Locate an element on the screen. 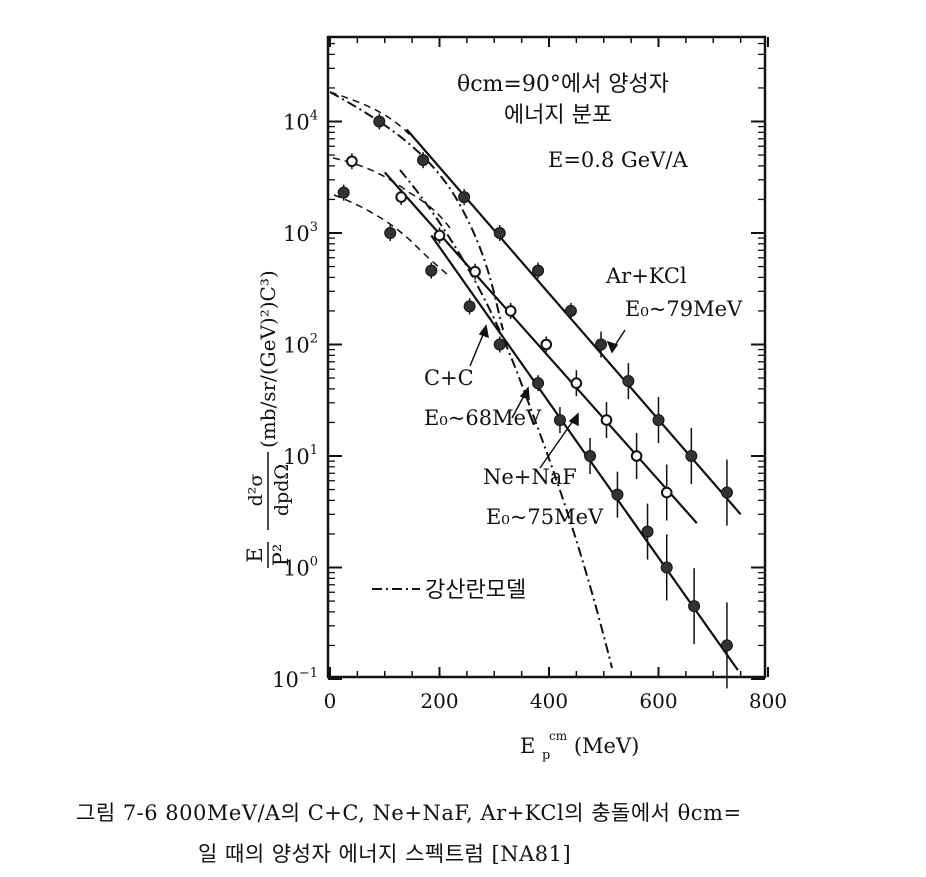  x-axis-label-main: E is located at coordinates (527, 746).